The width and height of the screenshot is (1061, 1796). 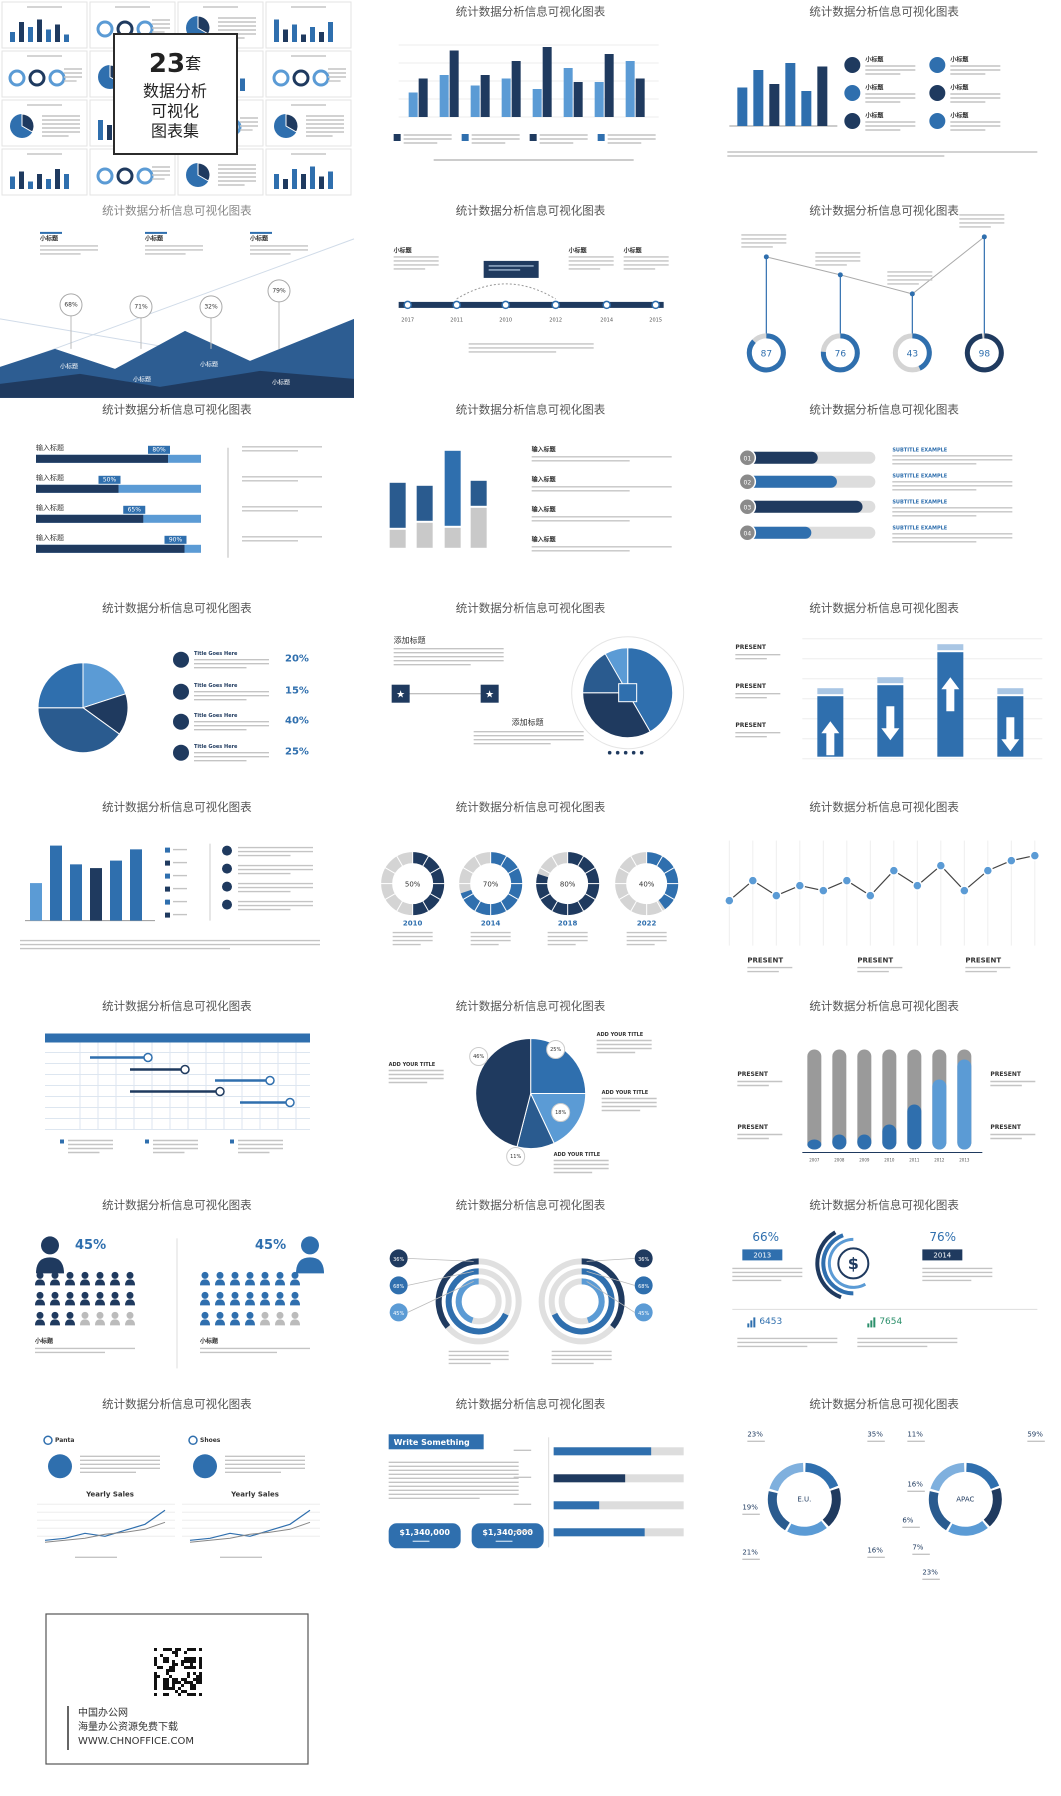 What do you see at coordinates (506, 291) in the screenshot?
I see `decor-arc` at bounding box center [506, 291].